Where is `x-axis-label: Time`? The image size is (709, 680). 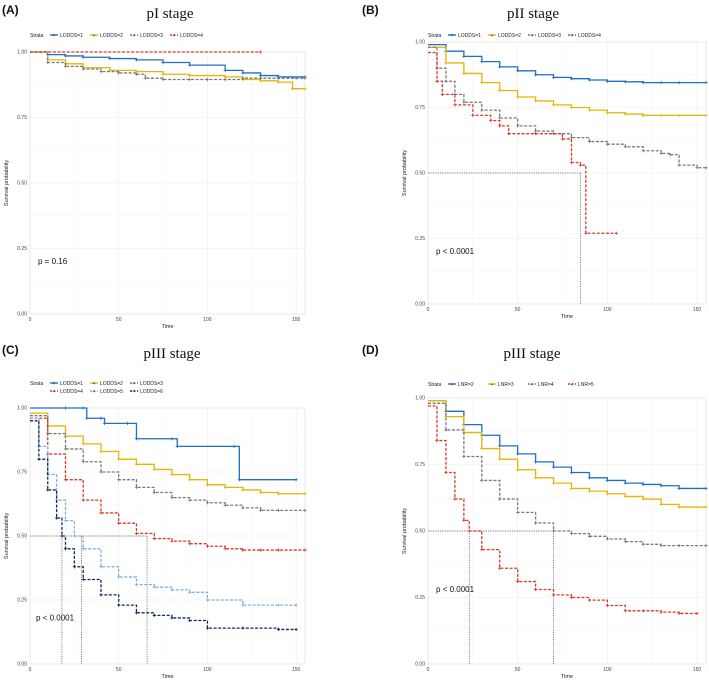 x-axis-label: Time is located at coordinates (167, 327).